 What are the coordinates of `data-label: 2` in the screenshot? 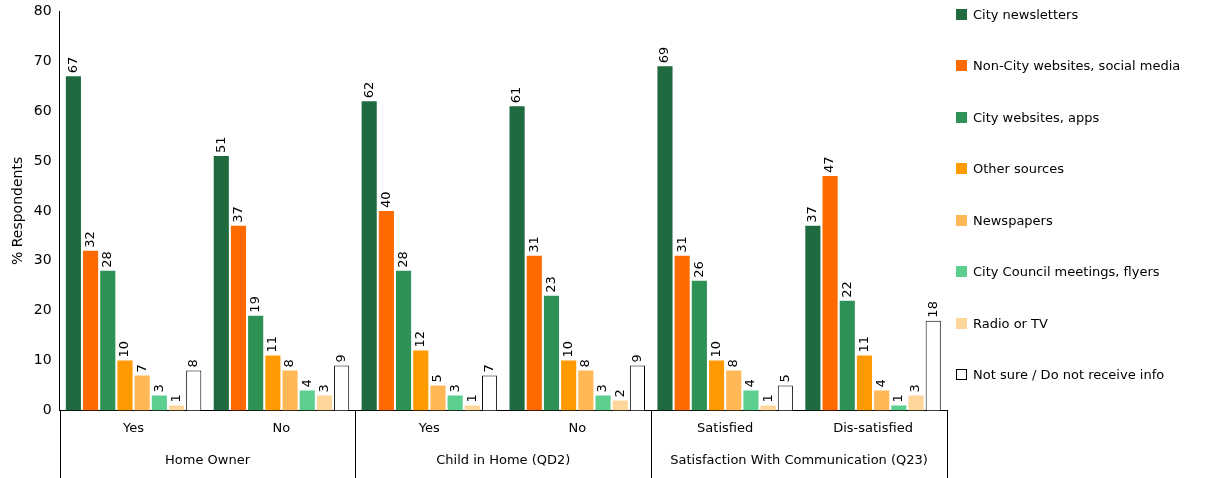 It's located at (619, 393).